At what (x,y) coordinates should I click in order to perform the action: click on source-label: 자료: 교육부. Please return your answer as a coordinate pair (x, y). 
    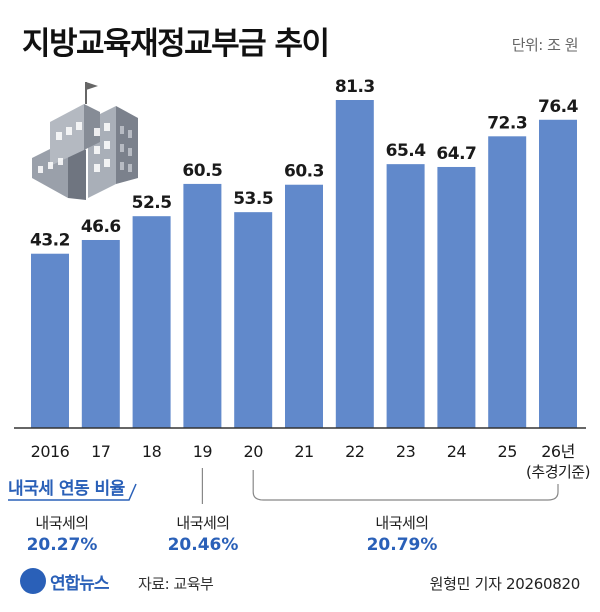
    Looking at the image, I should click on (176, 584).